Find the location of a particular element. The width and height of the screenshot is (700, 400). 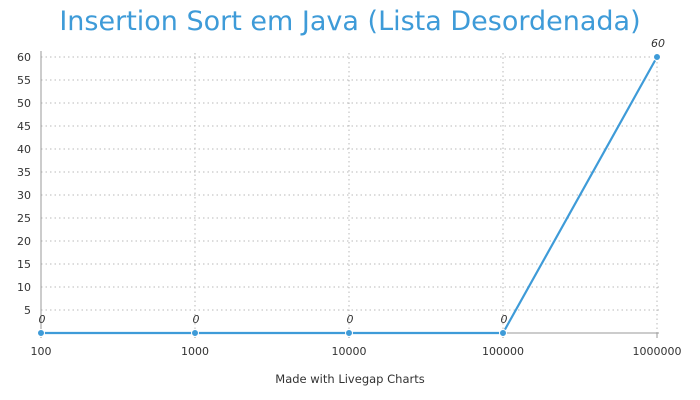

y-tick-label: 60 is located at coordinates (24, 57).